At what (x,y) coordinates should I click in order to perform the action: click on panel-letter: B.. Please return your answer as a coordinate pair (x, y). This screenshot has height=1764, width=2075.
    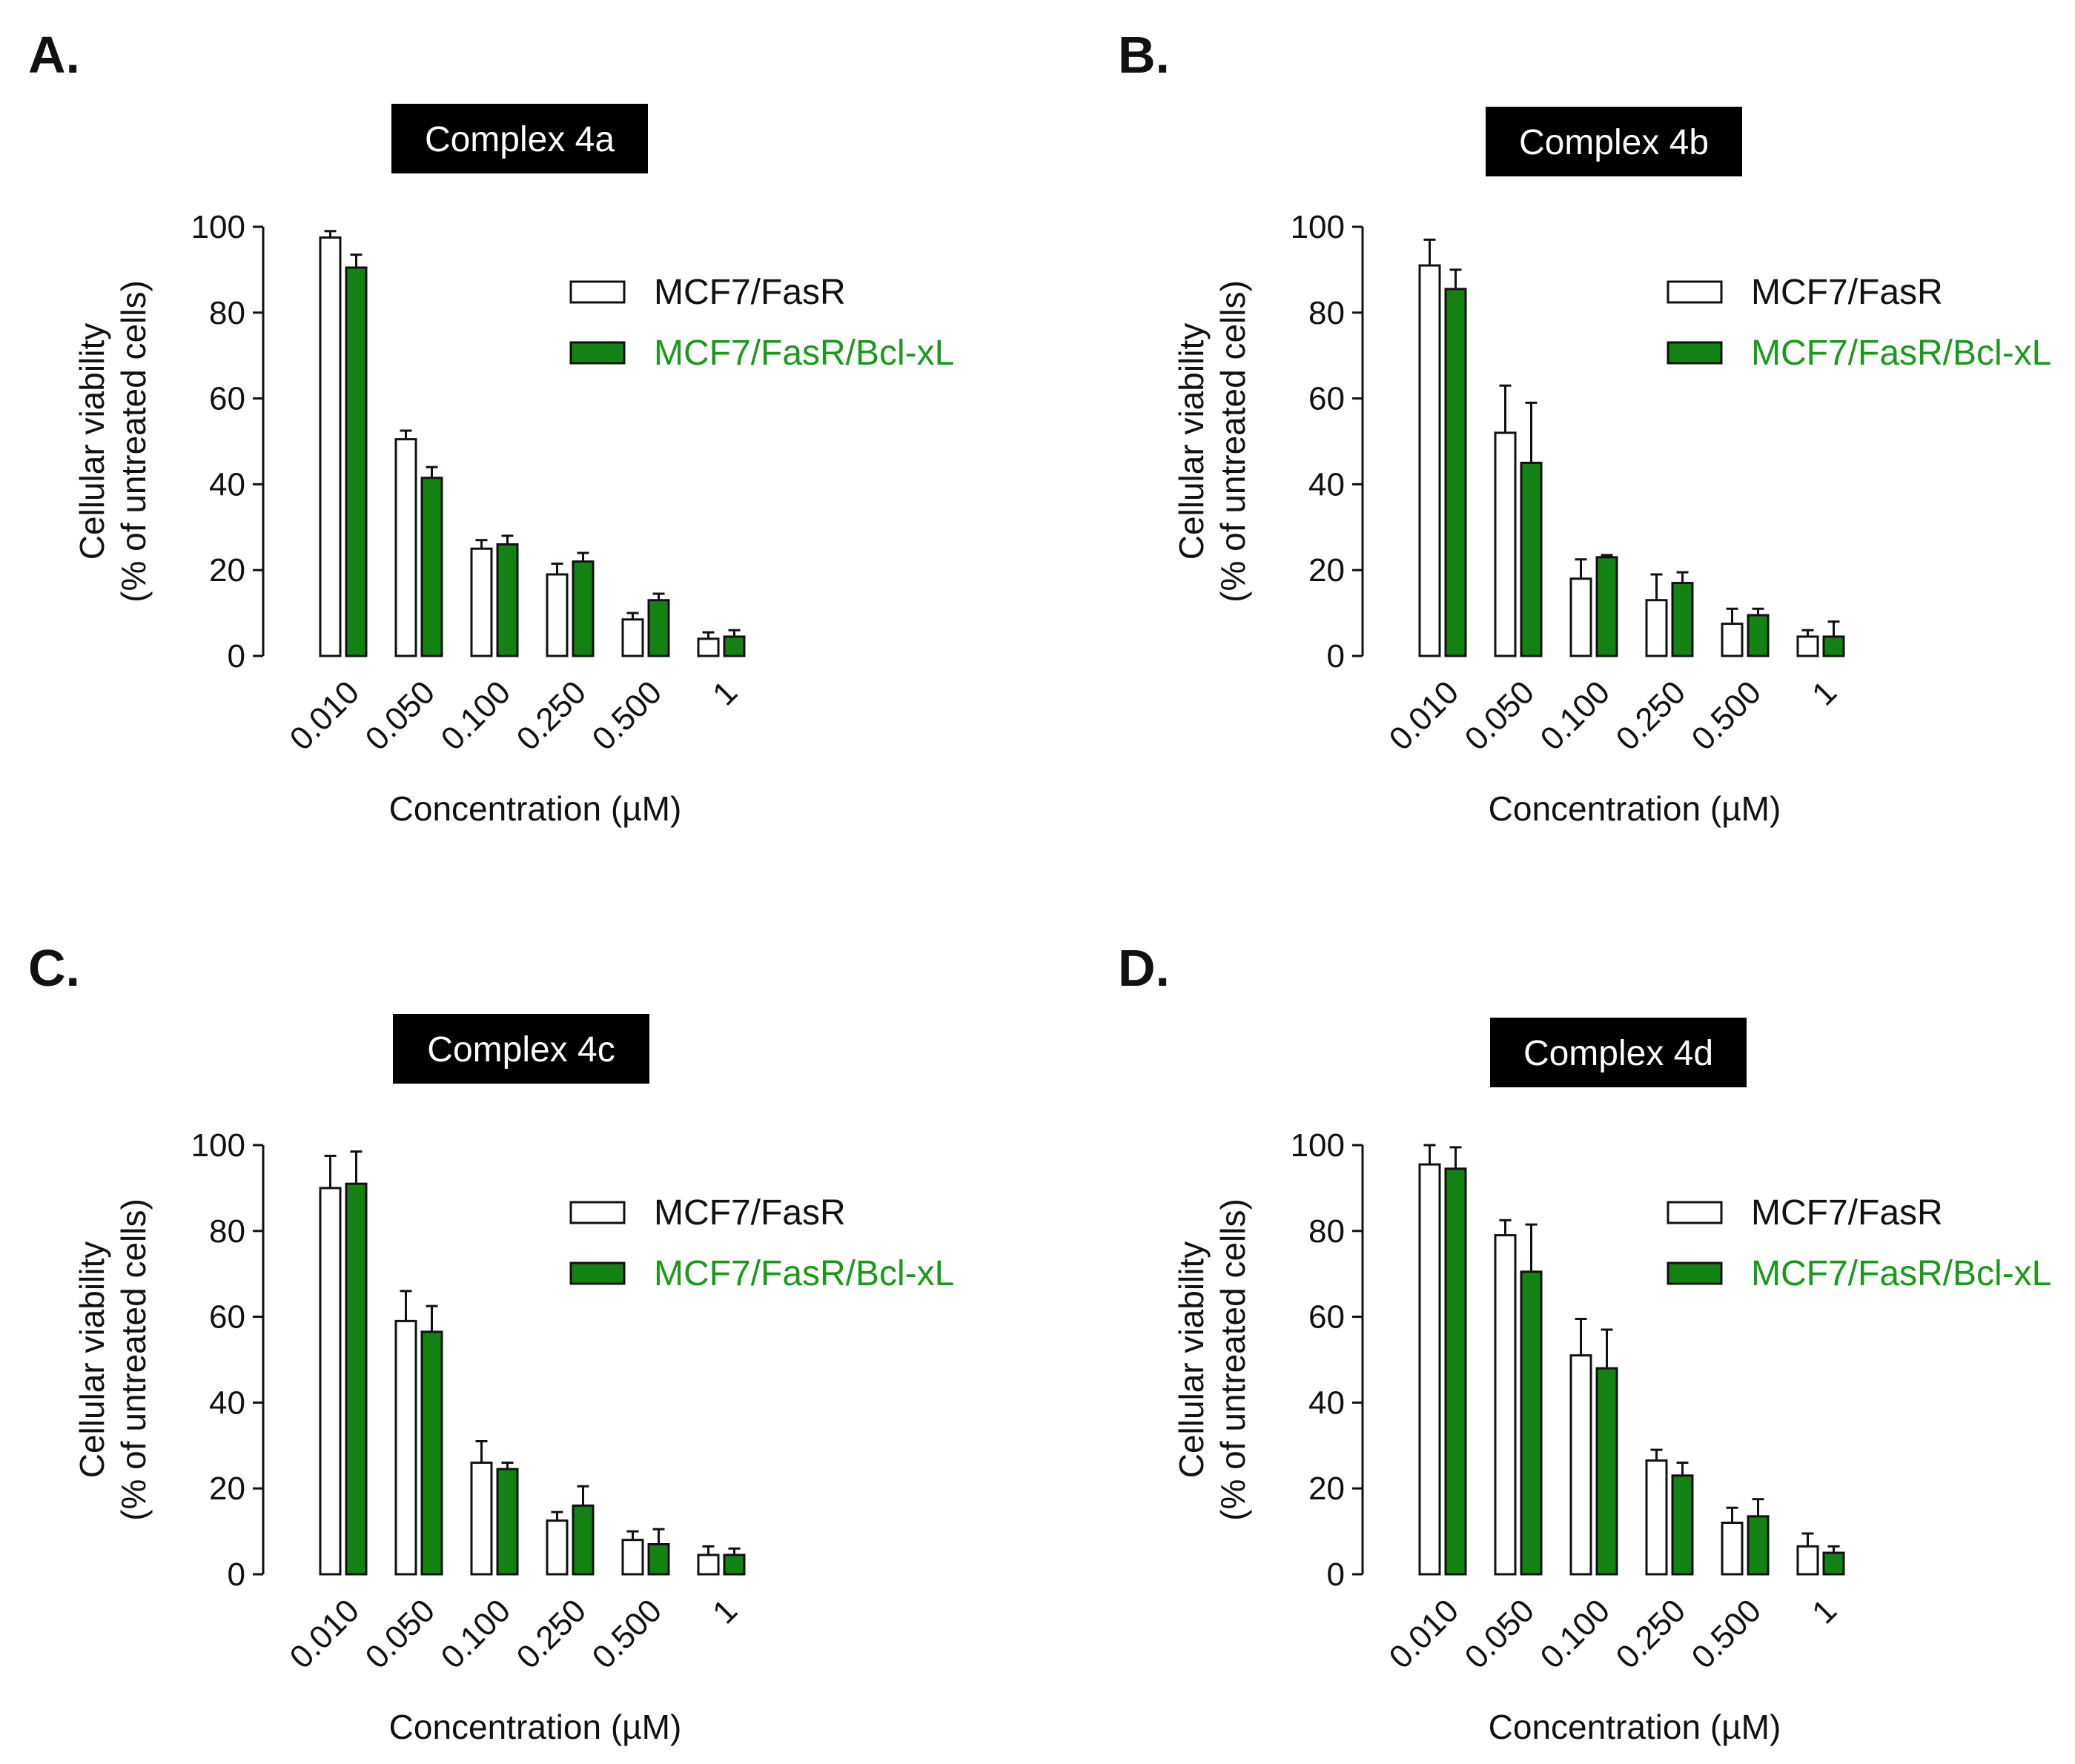
    Looking at the image, I should click on (1144, 55).